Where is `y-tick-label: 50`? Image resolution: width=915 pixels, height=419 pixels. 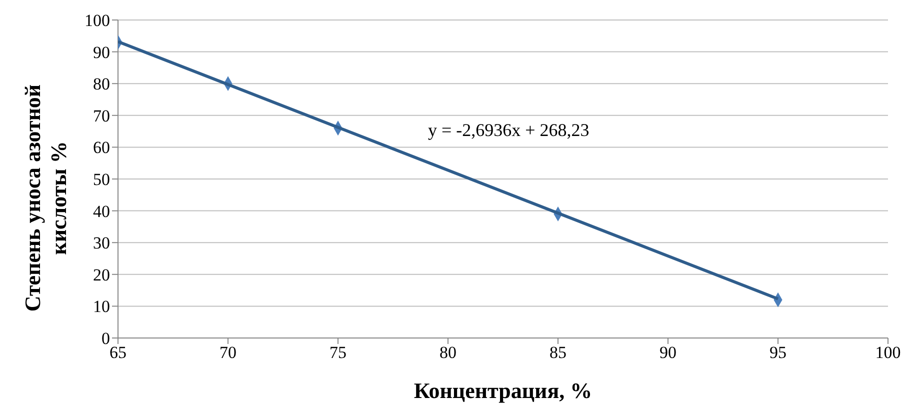
y-tick-label: 50 is located at coordinates (101, 180).